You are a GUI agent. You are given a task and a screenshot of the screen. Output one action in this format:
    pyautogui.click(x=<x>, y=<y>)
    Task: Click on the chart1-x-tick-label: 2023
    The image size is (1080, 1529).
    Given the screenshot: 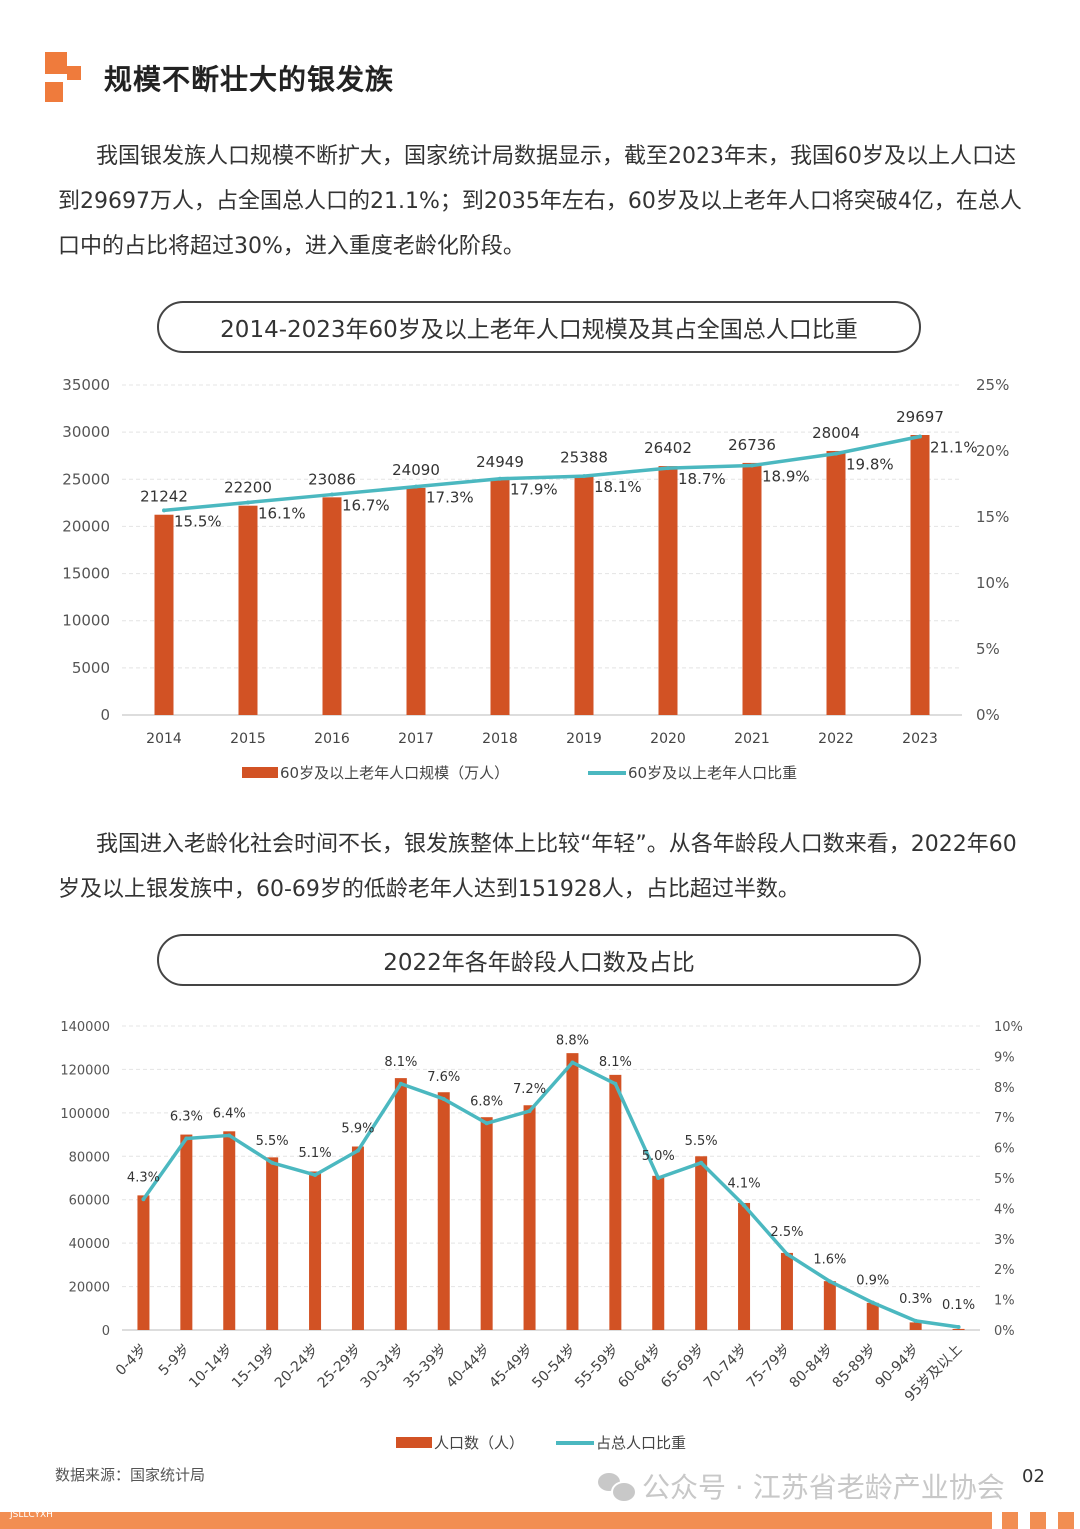 What is the action you would take?
    pyautogui.click(x=920, y=739)
    